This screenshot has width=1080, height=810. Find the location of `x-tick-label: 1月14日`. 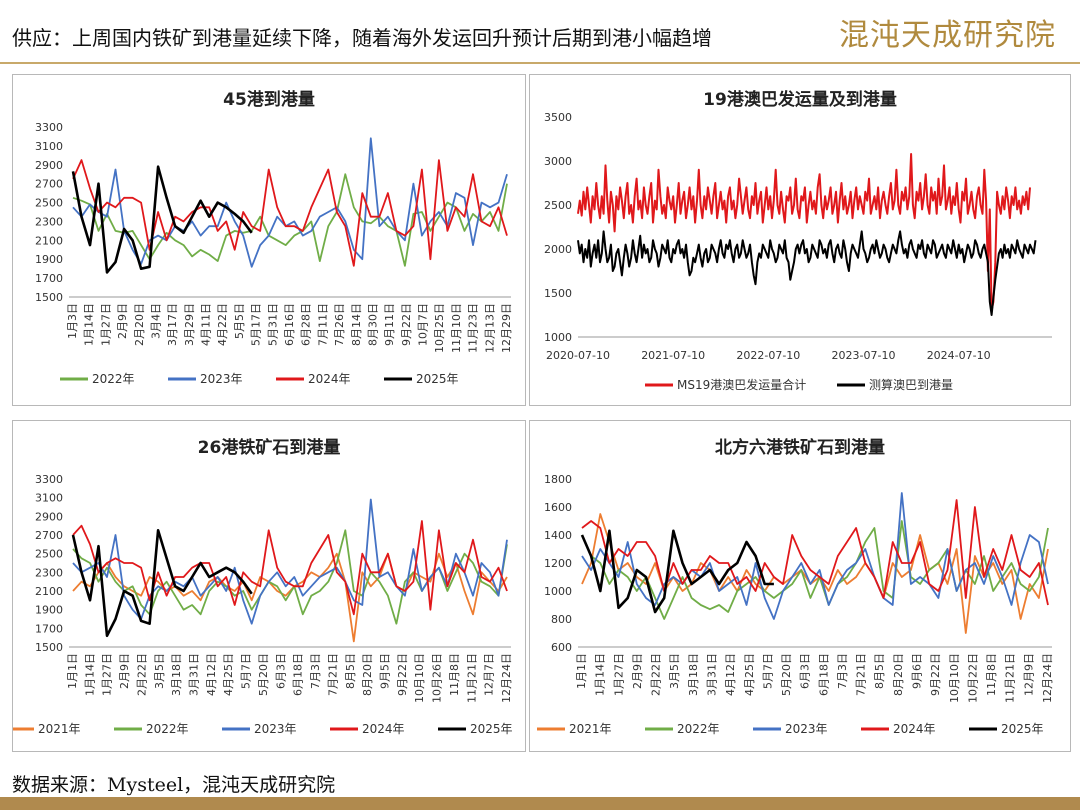

x-tick-label: 1月14日 is located at coordinates (89, 674).